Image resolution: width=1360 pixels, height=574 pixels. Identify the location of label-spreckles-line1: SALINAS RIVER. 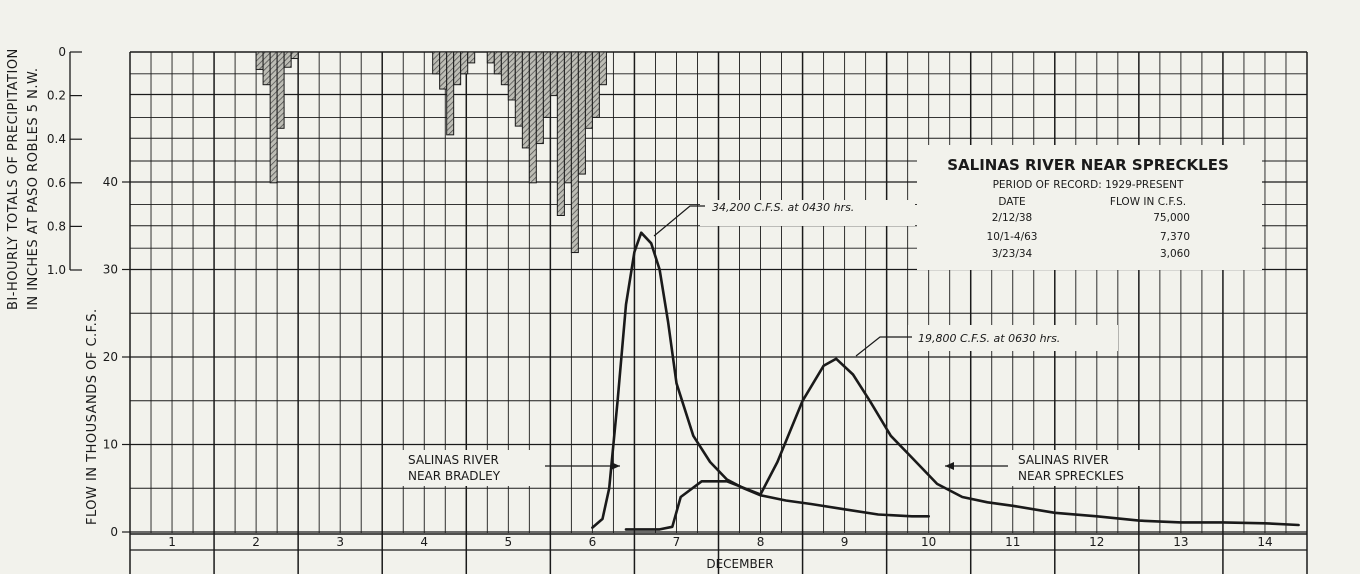
(1063, 460).